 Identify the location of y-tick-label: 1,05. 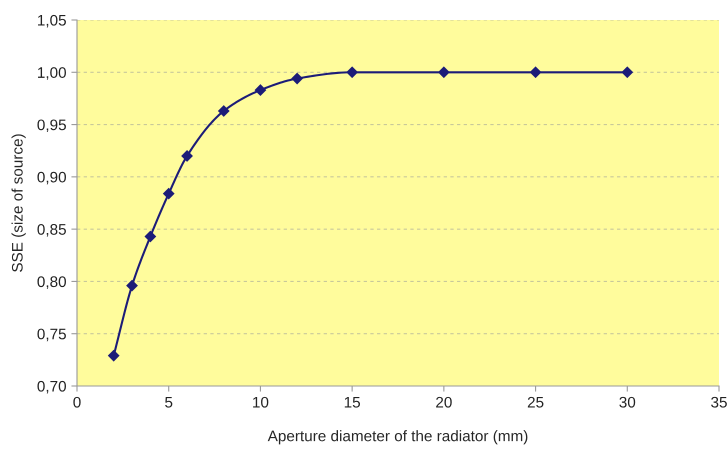
(52, 21).